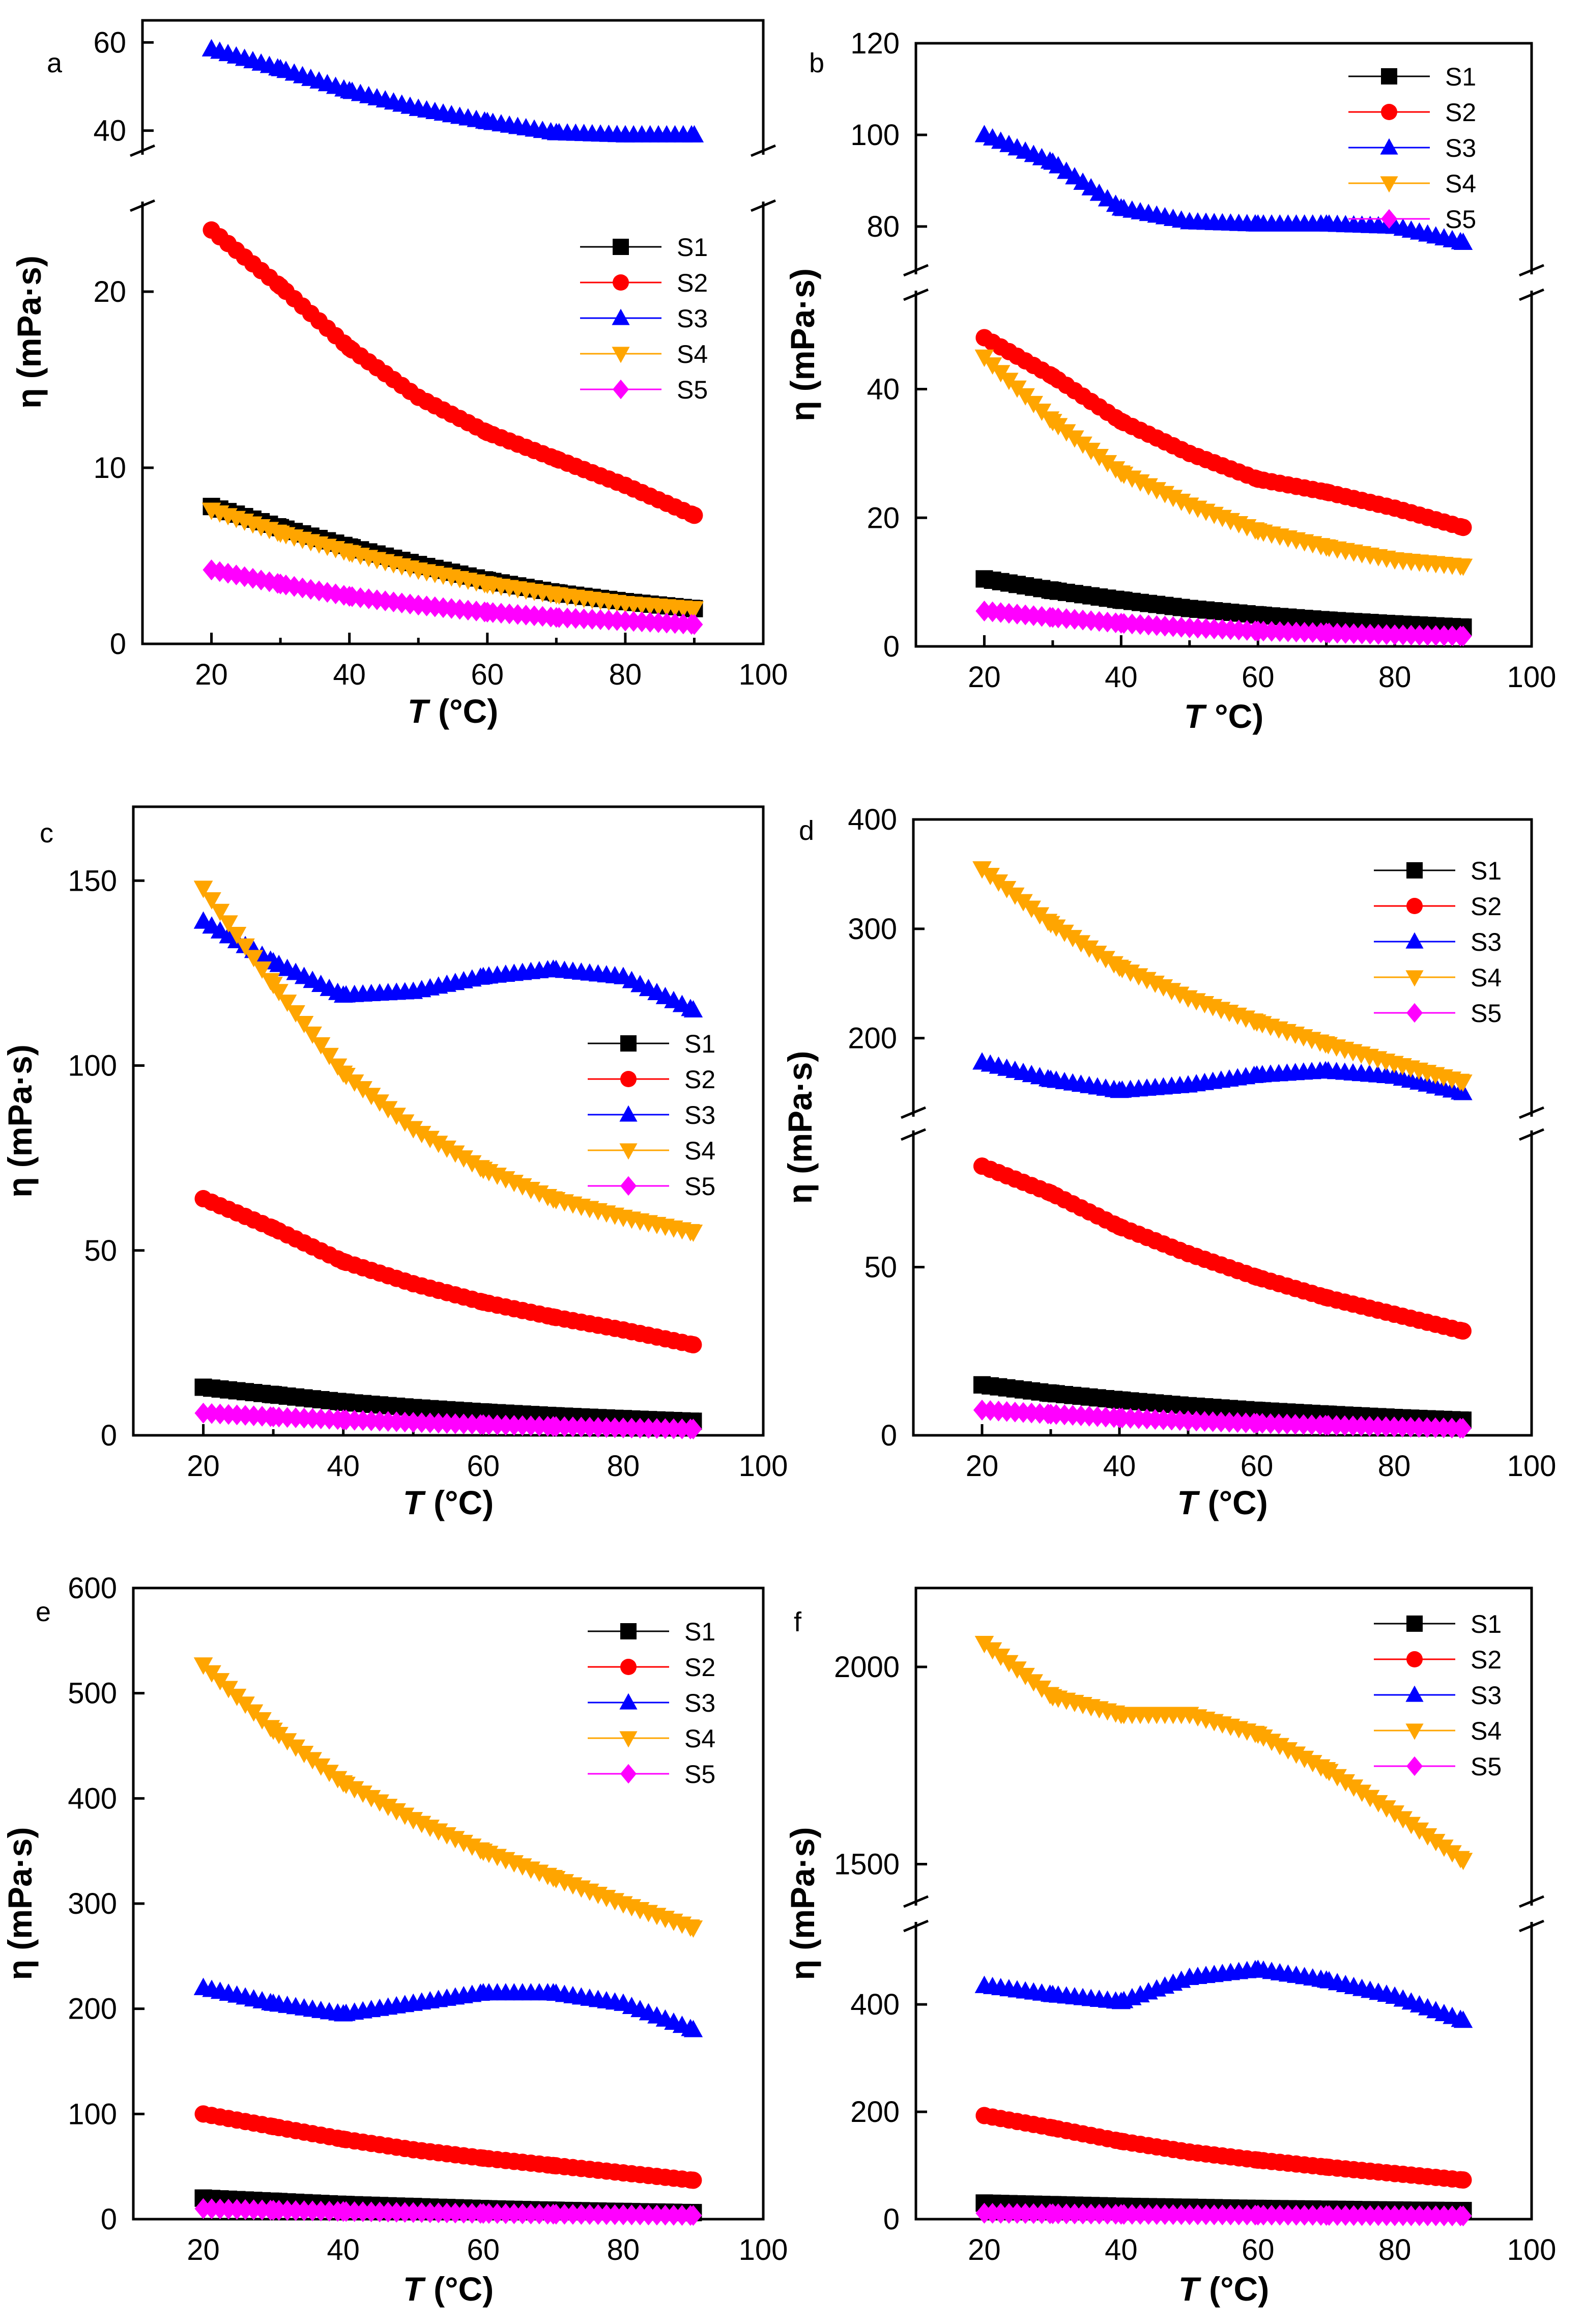  I want to click on x-tick-label: 100, so click(1532, 2249).